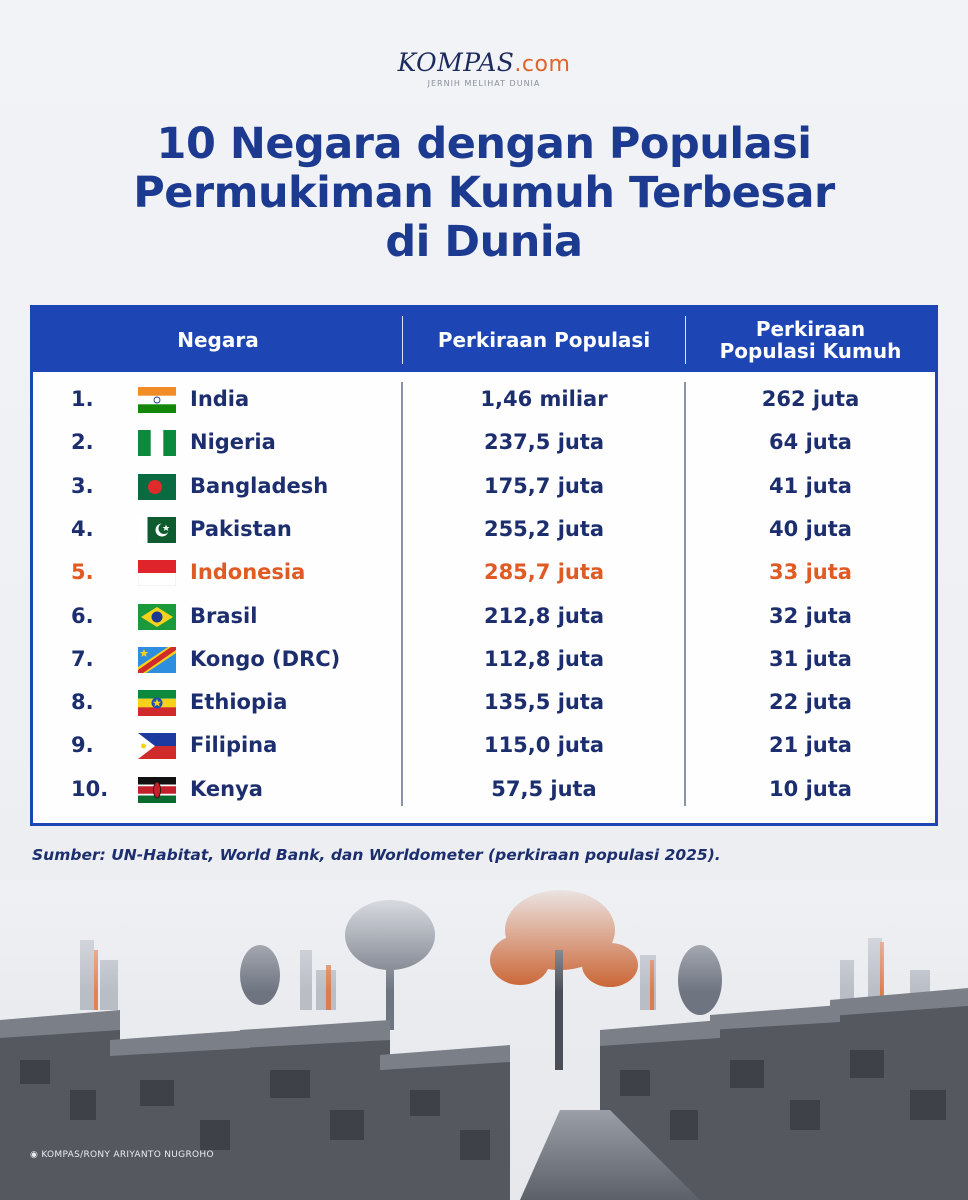 This screenshot has height=1200, width=968. What do you see at coordinates (34, 1155) in the screenshot?
I see `camera-icon: ◉` at bounding box center [34, 1155].